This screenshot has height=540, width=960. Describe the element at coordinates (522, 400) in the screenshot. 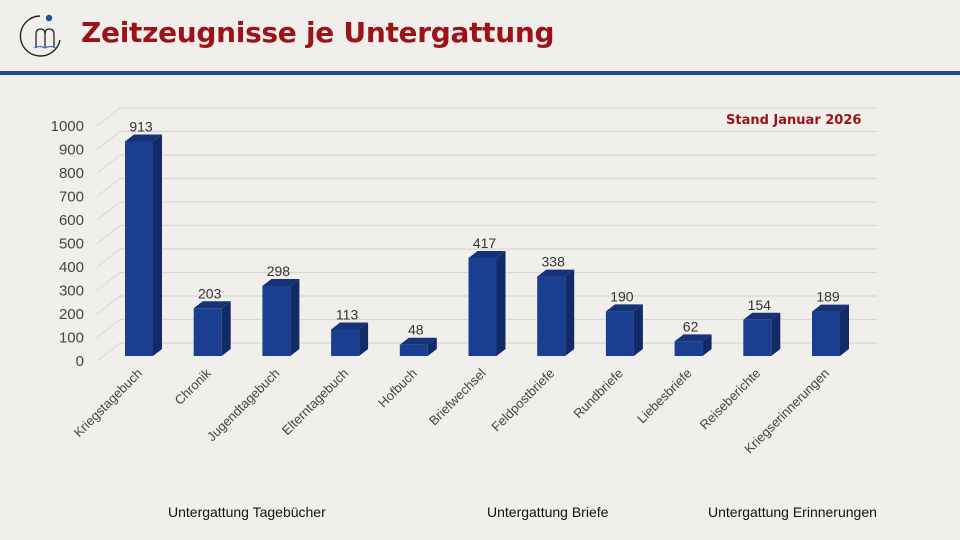

I see `x-tick-label: Feldpostbriefe` at that location.